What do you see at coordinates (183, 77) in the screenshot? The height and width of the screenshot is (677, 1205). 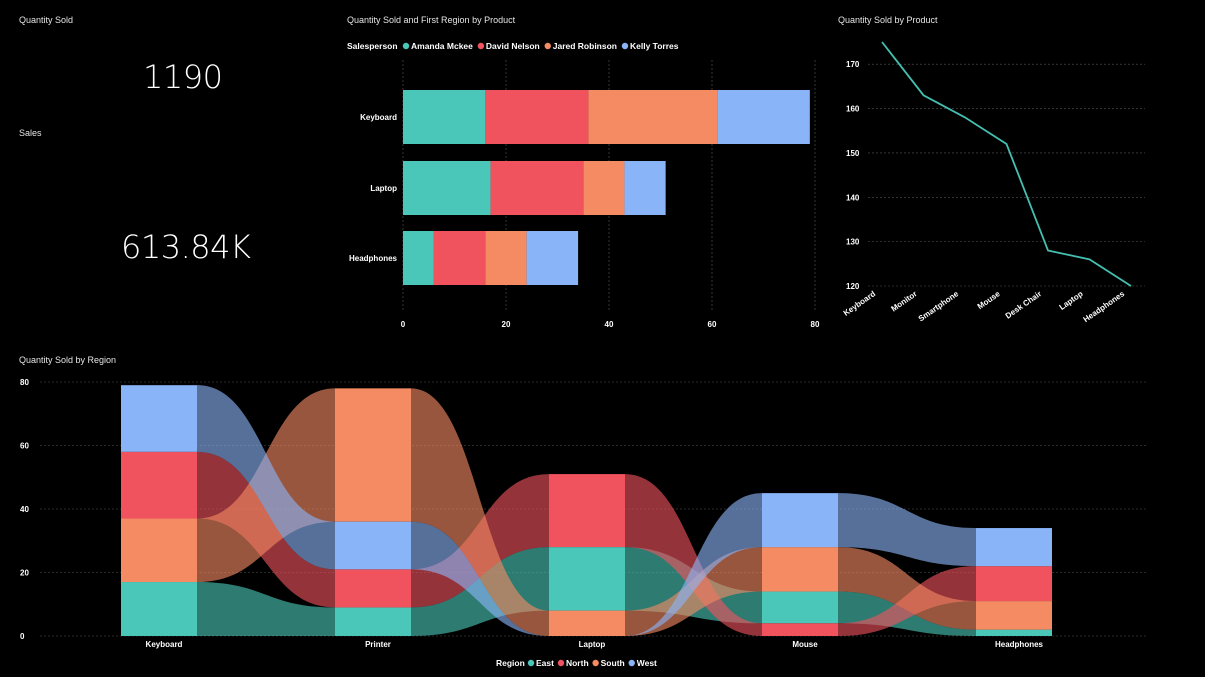 I see `quantity-card-value: 1190` at bounding box center [183, 77].